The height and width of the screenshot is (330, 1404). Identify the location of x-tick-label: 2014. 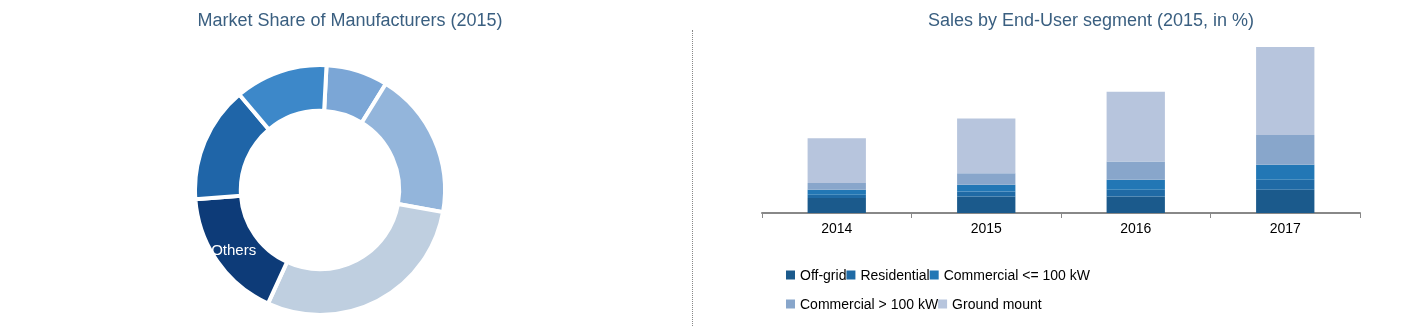
(837, 228).